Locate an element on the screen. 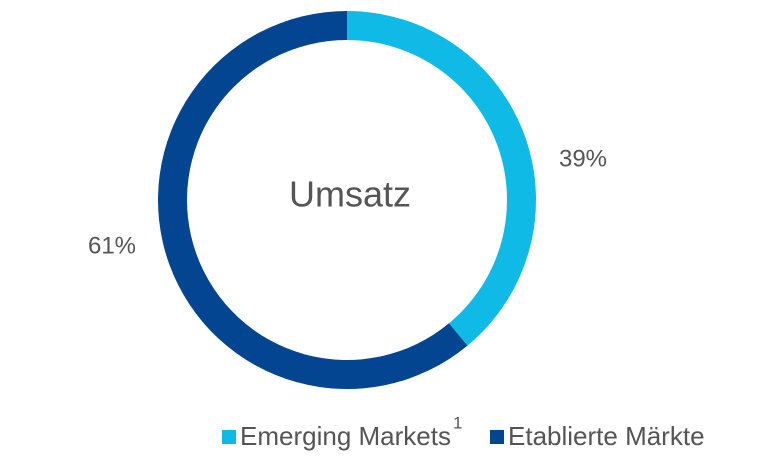 The image size is (766, 468). legend-label: Emerging Markets is located at coordinates (345, 436).